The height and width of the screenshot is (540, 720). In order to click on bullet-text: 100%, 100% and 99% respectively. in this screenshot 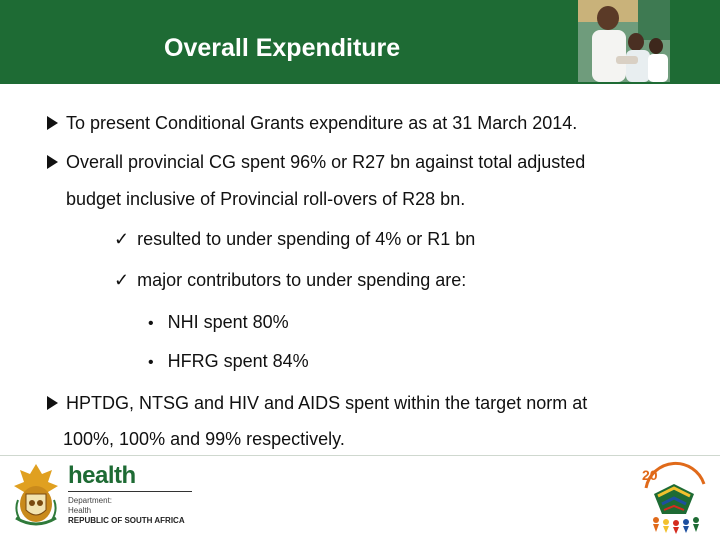, I will do `click(204, 439)`.